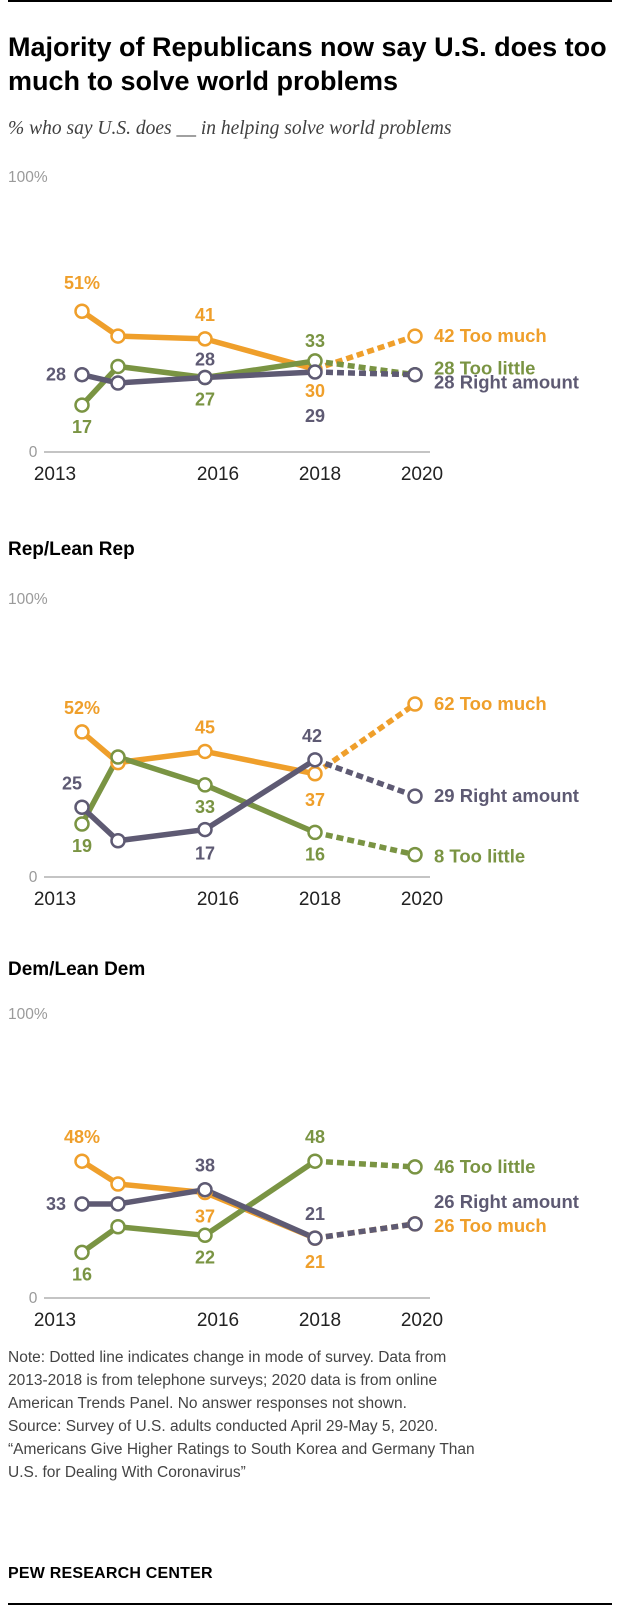 This screenshot has width=620, height=1606. Describe the element at coordinates (365, 739) in the screenshot. I see `series-dotted-line-too-much` at that location.